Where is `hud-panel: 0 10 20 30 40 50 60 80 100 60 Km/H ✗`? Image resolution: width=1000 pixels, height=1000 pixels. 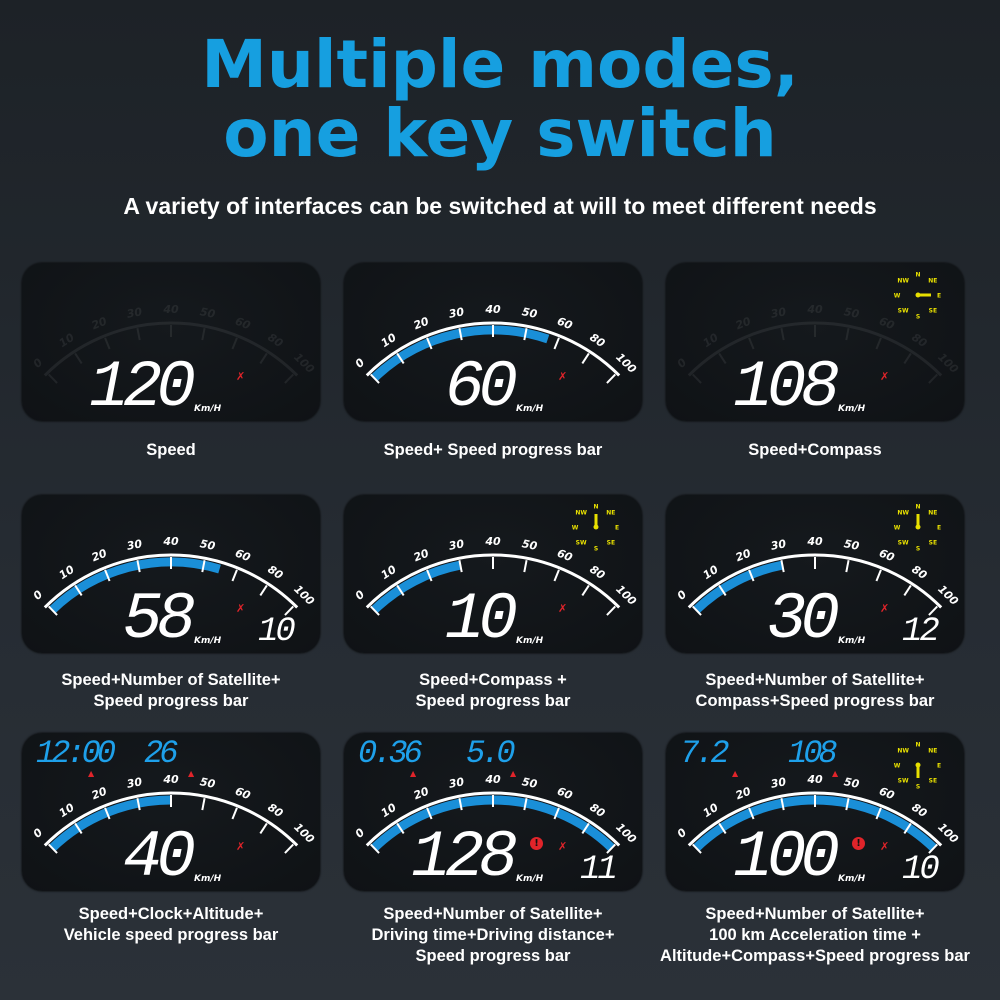
hud-panel: 0 10 20 30 40 50 60 80 100 60 Km/H ✗ is located at coordinates (493, 342).